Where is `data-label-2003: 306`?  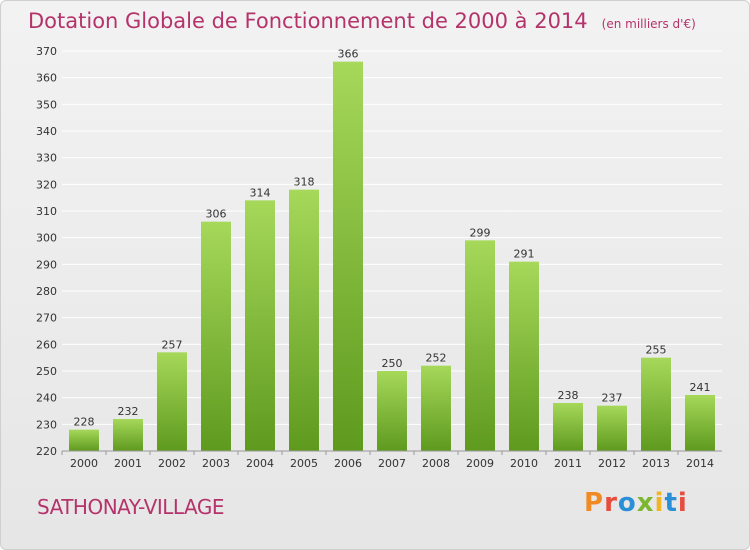
data-label-2003: 306 is located at coordinates (216, 214).